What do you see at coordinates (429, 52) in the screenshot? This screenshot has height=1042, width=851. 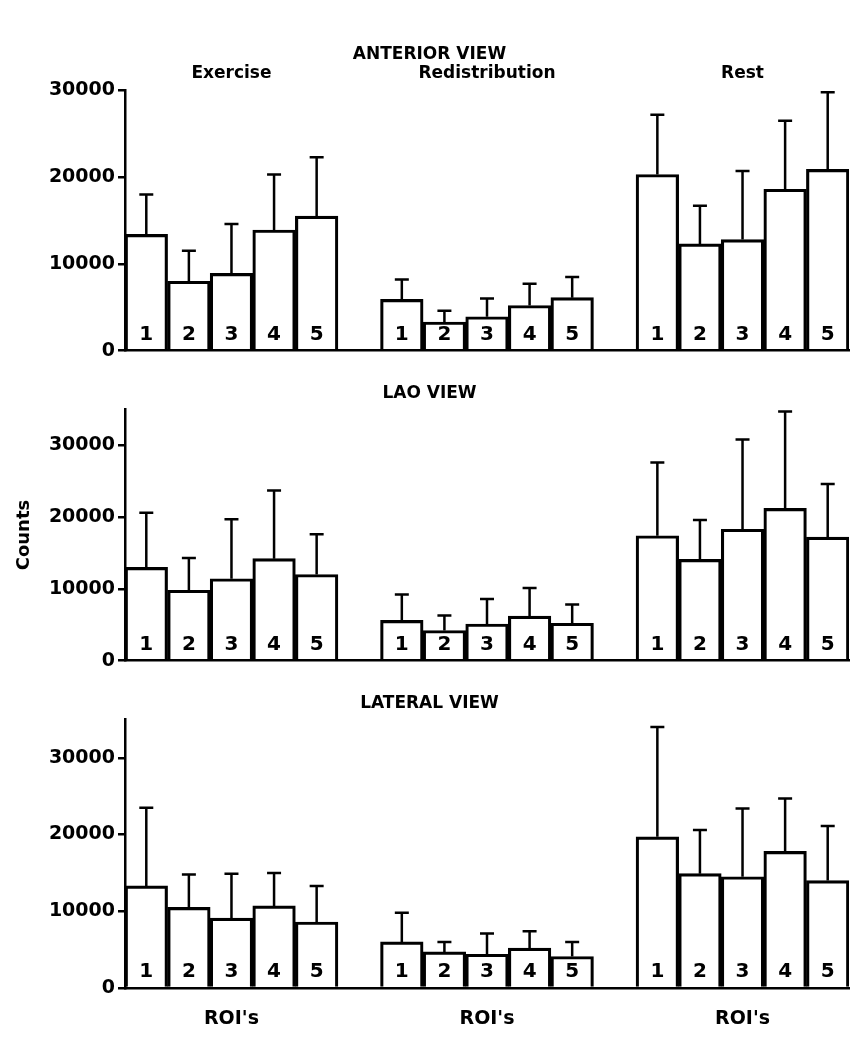 I see `chart-title: ANTERIOR VIEW` at bounding box center [429, 52].